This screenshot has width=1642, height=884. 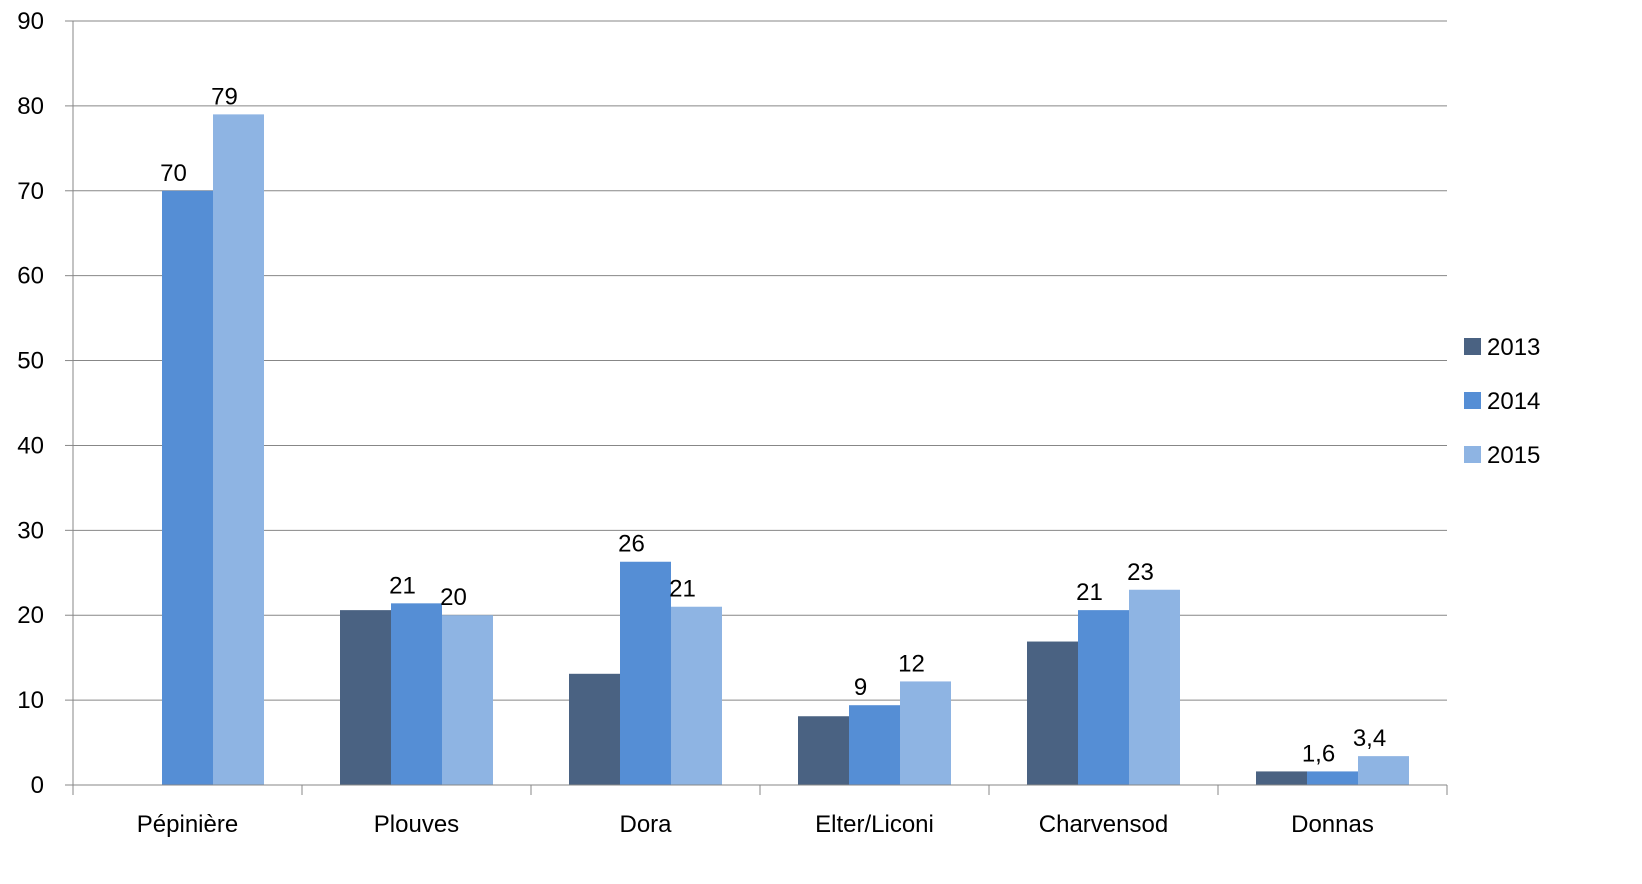 I want to click on y-tick-label: 50, so click(x=30, y=361).